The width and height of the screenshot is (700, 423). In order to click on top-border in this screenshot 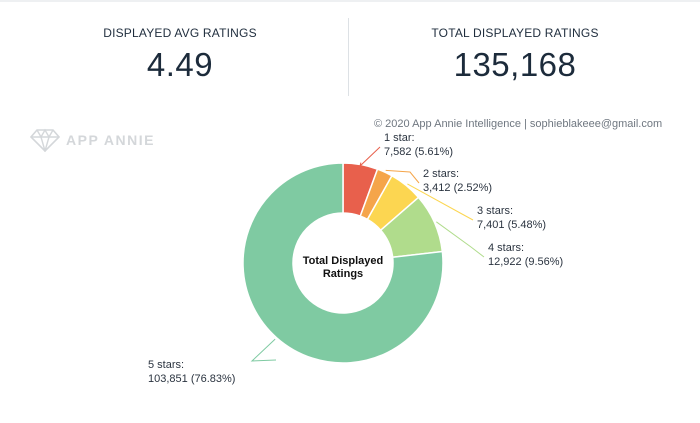, I will do `click(350, 1)`.